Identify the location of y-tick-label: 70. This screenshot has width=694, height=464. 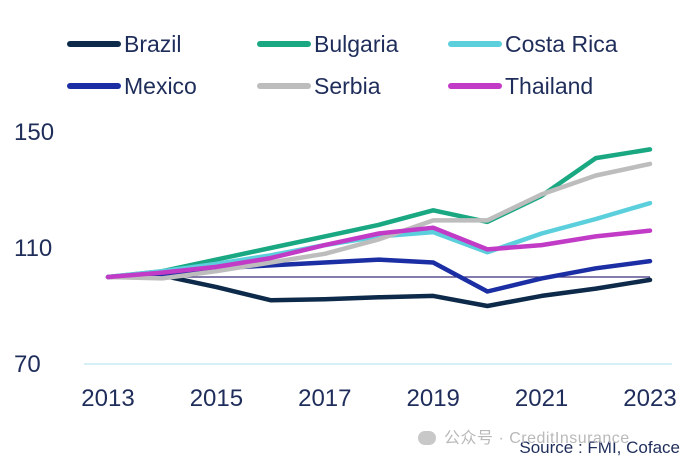
(27, 364).